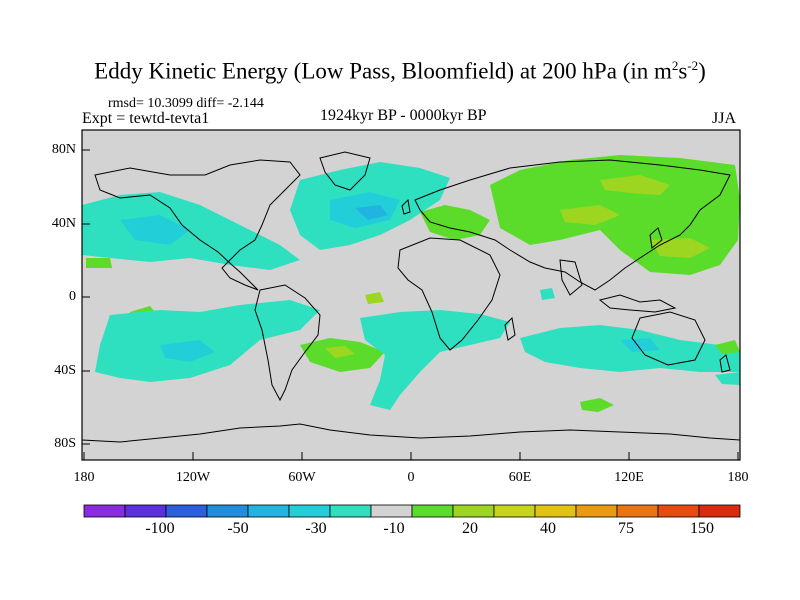  I want to click on lon-label-180e: 180, so click(738, 477).